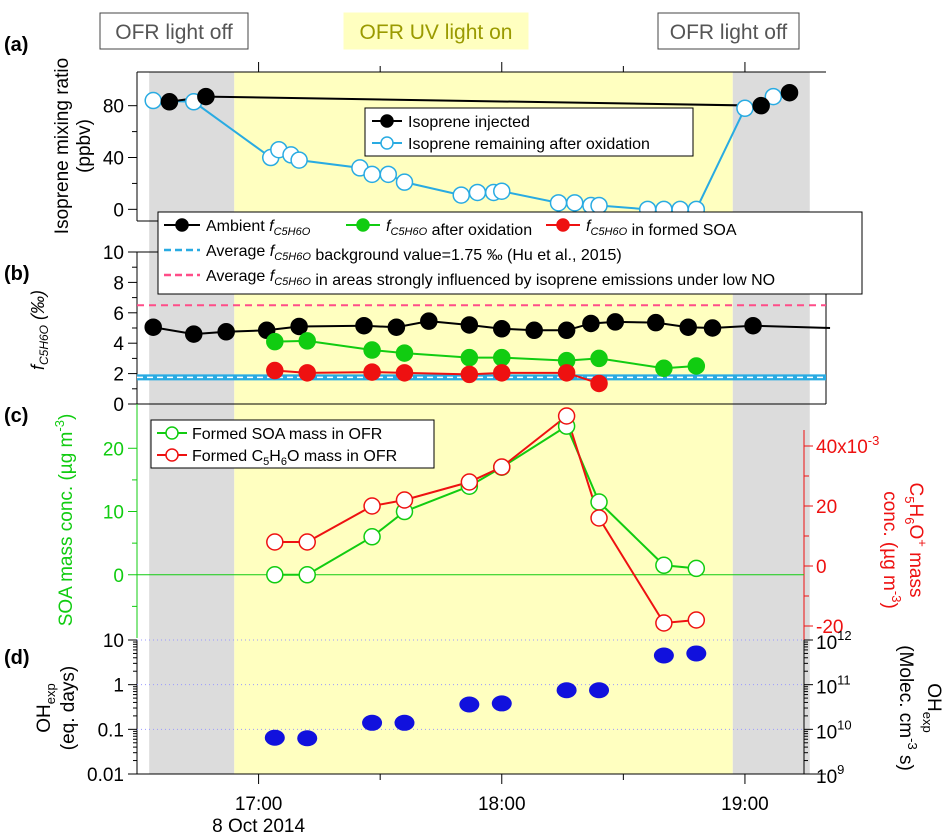 This screenshot has width=952, height=837. Describe the element at coordinates (485, 354) in the screenshot. I see `series-line-after-oxidation` at that location.